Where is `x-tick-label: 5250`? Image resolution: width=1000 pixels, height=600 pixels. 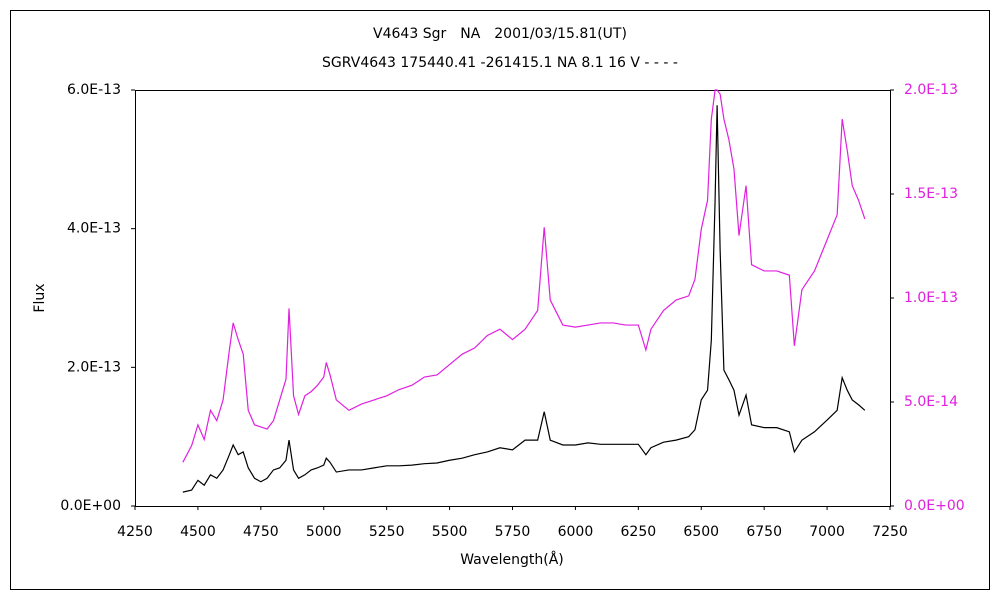
x-tick-label: 5250 is located at coordinates (387, 532).